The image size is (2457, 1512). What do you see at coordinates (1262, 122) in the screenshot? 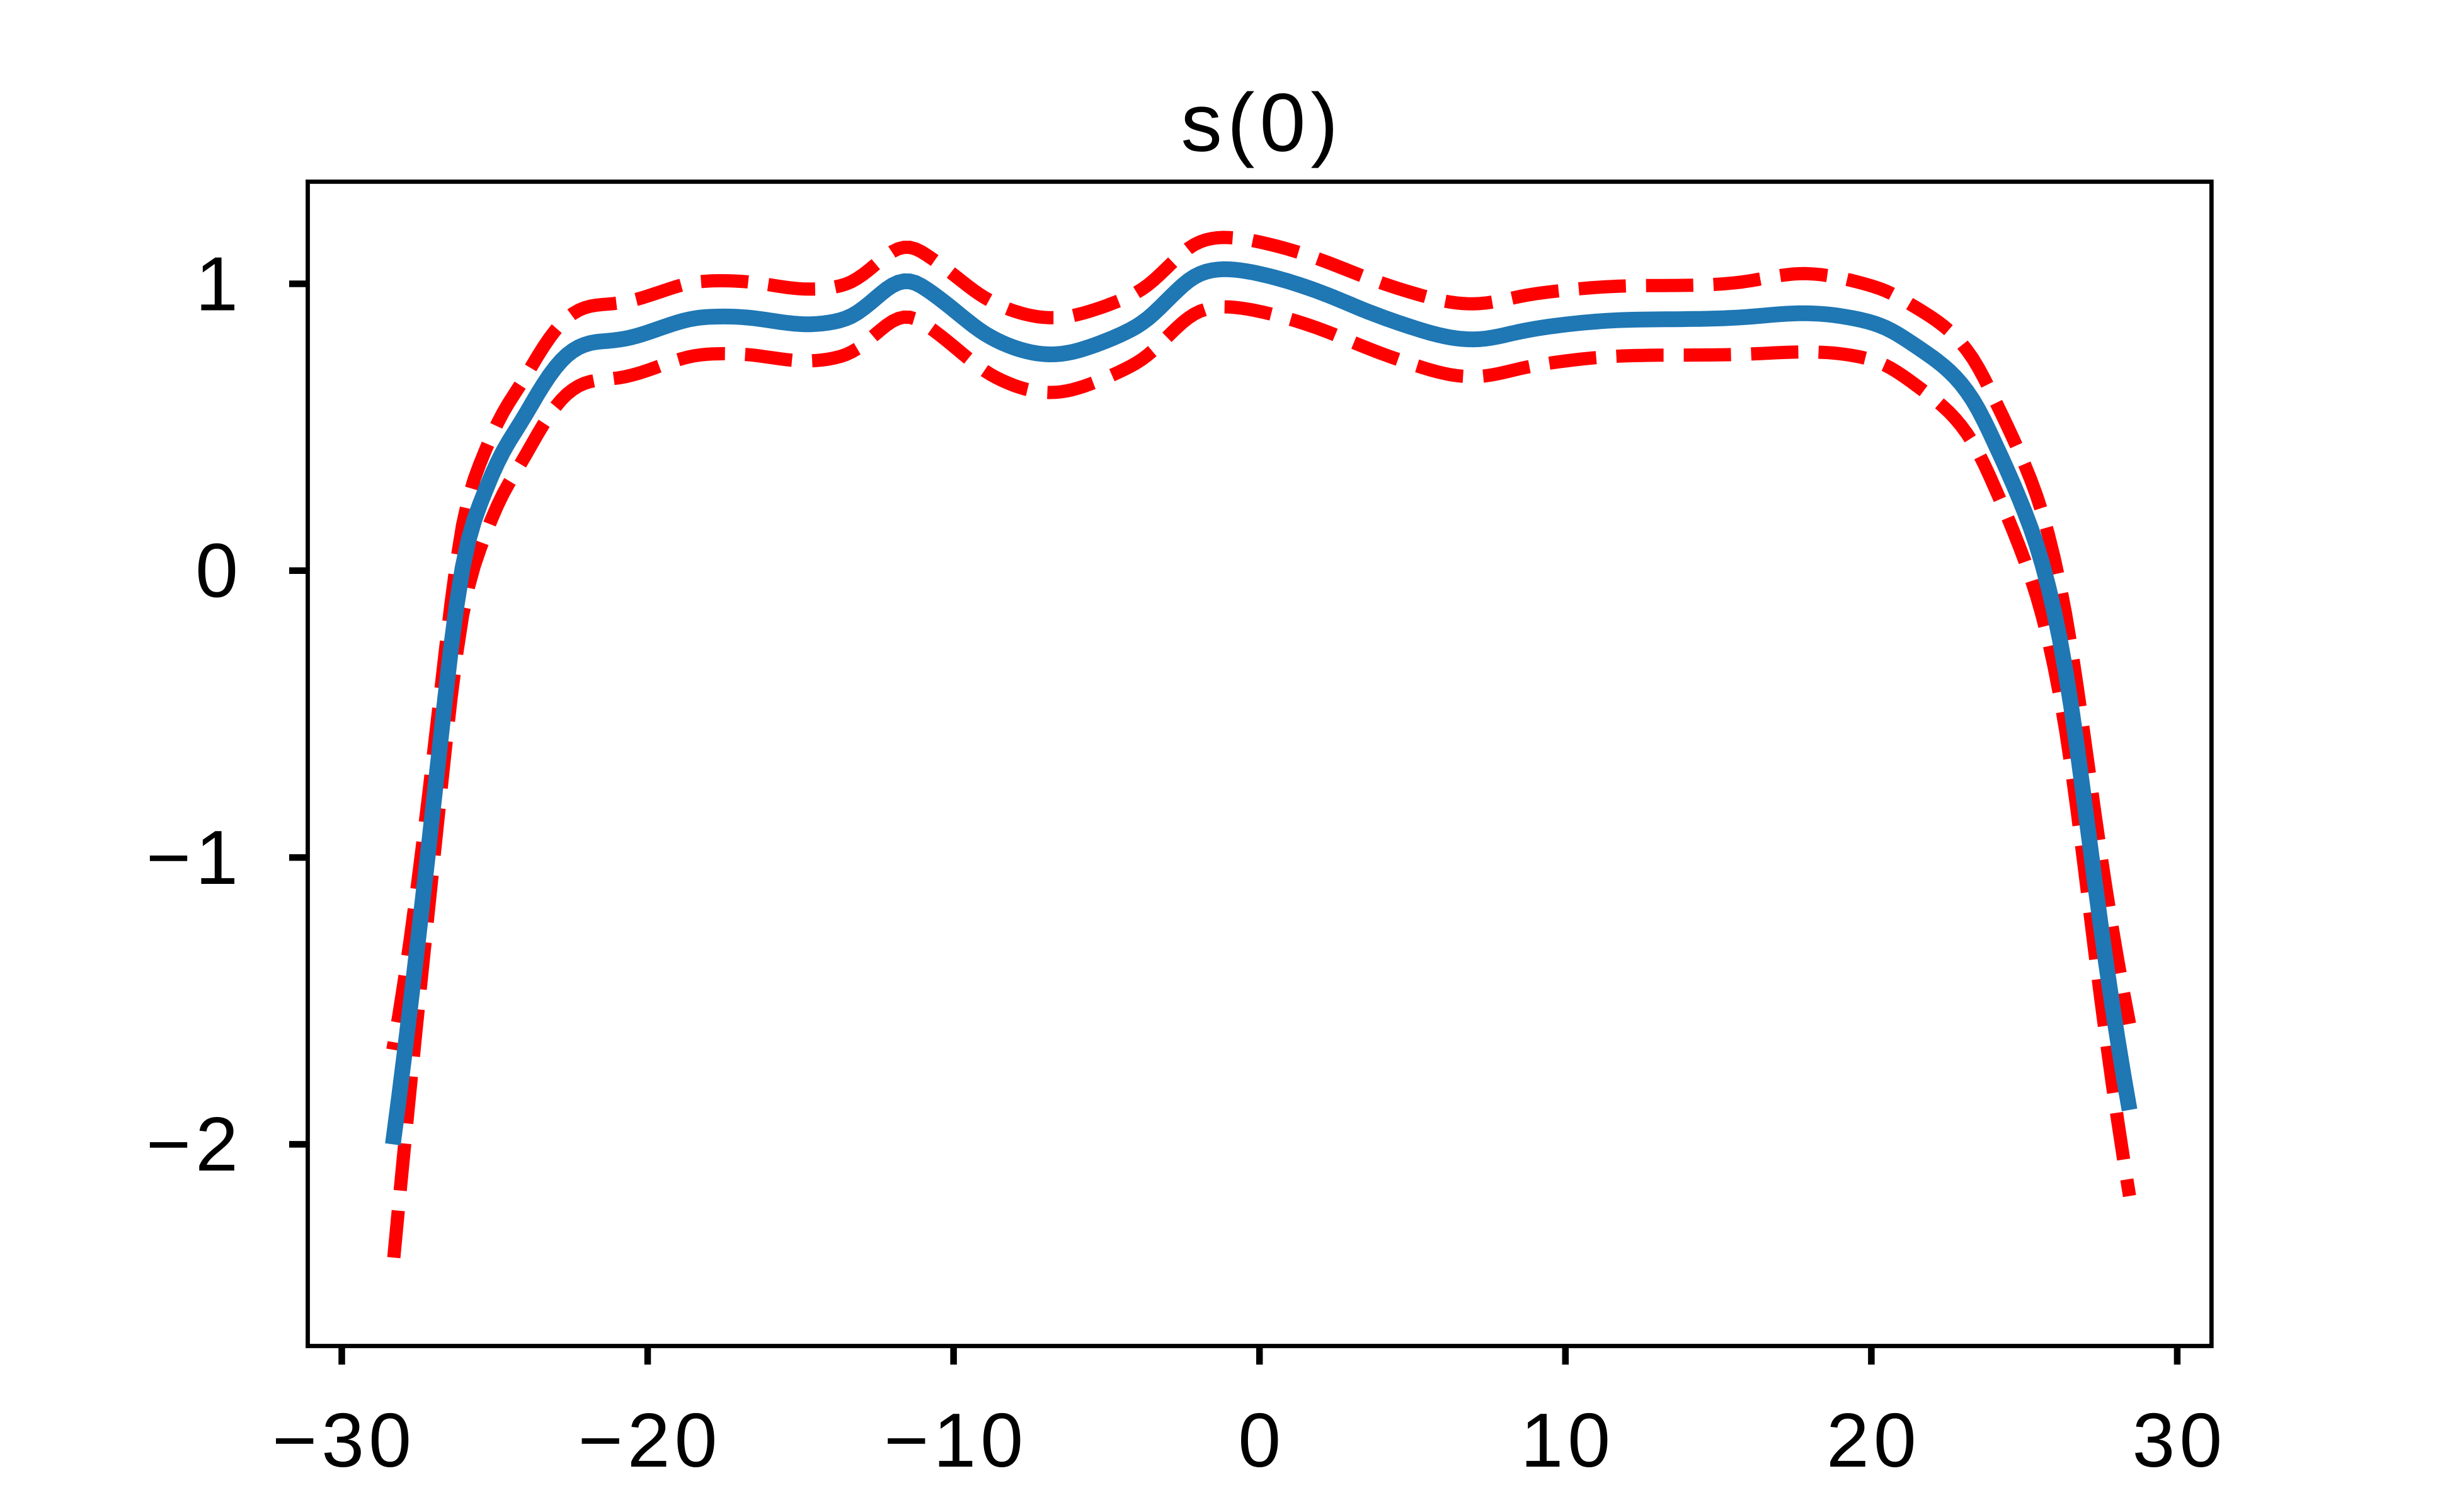
I see `svg-text: s(0)` at bounding box center [1262, 122].